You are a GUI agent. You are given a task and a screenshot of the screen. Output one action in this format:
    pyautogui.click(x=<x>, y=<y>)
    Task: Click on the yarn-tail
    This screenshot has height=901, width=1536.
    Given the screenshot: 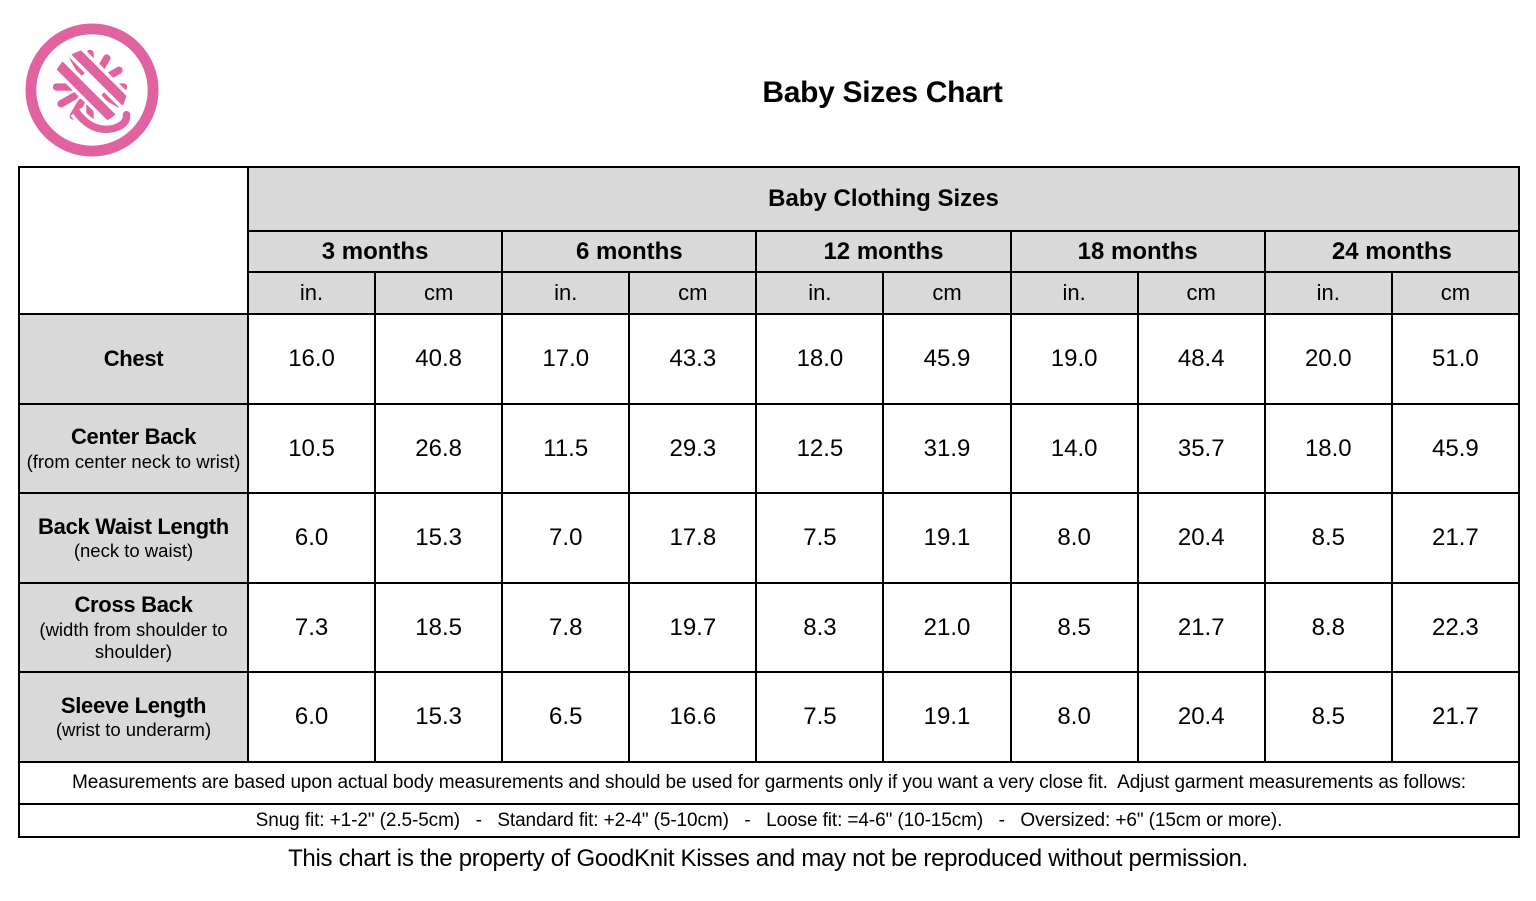 What is the action you would take?
    pyautogui.click(x=102, y=122)
    